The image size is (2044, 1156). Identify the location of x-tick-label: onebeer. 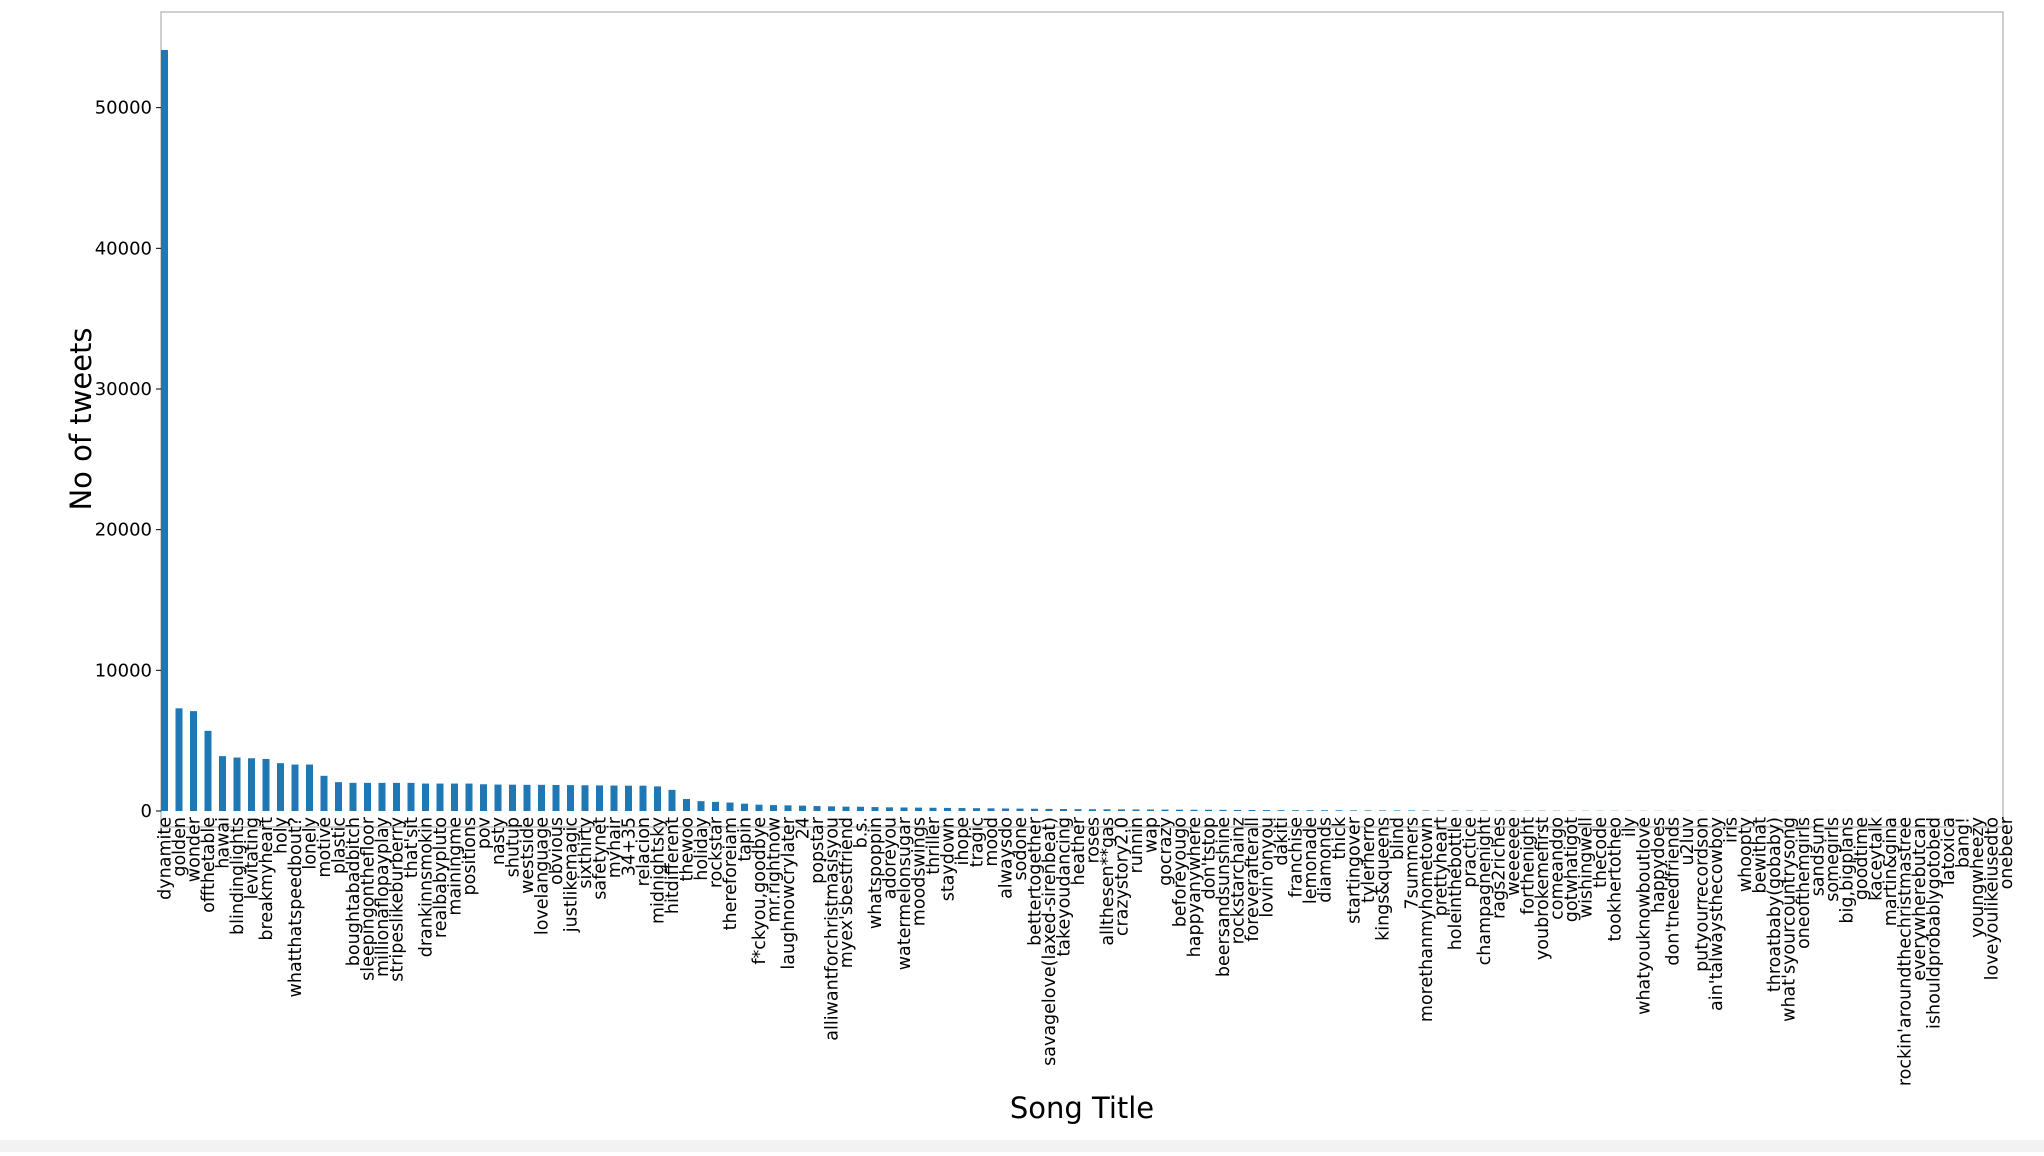
(2007, 852).